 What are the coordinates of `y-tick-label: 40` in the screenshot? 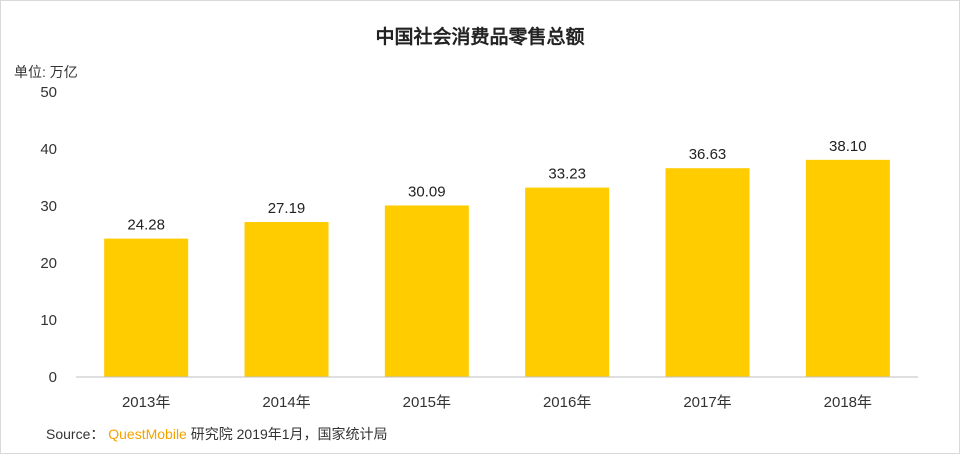 It's located at (48, 149).